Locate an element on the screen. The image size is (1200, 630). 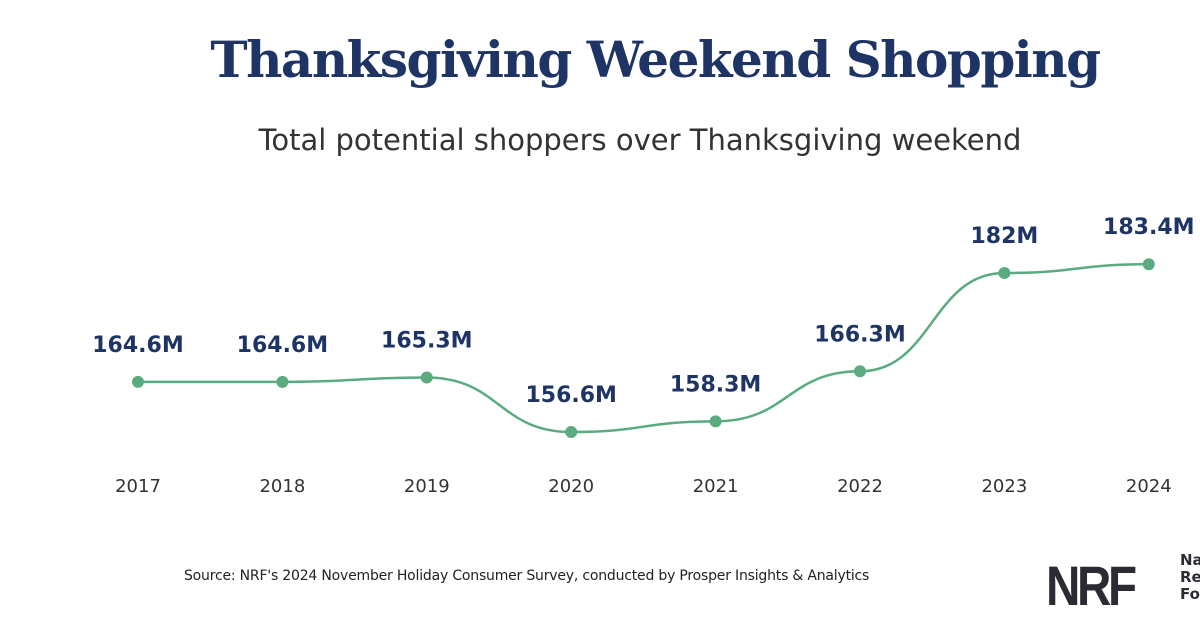
nrf-logo: NRF is located at coordinates (1091, 585).